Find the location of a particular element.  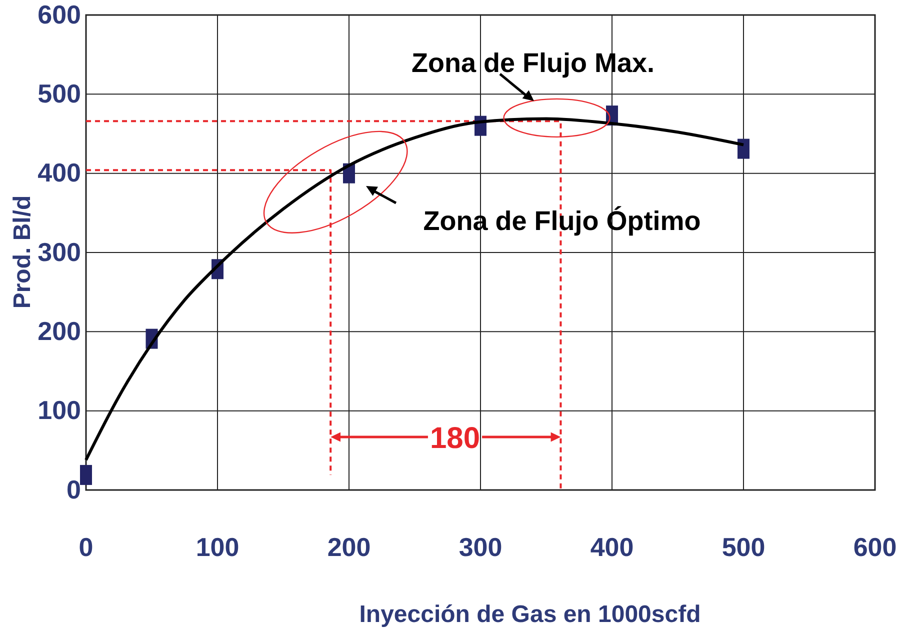

annotation: 180 is located at coordinates (455, 438).